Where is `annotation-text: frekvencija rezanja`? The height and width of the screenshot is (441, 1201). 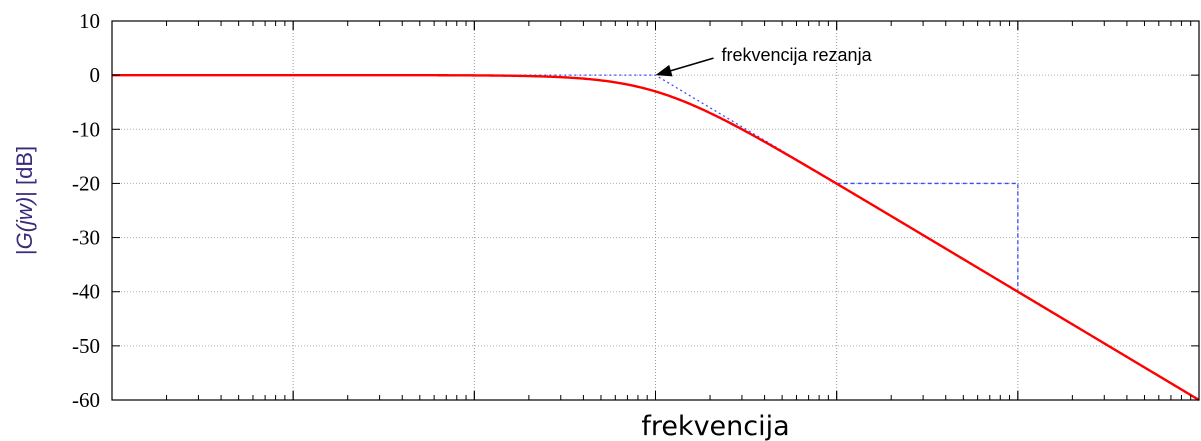 annotation-text: frekvencija rezanja is located at coordinates (797, 55).